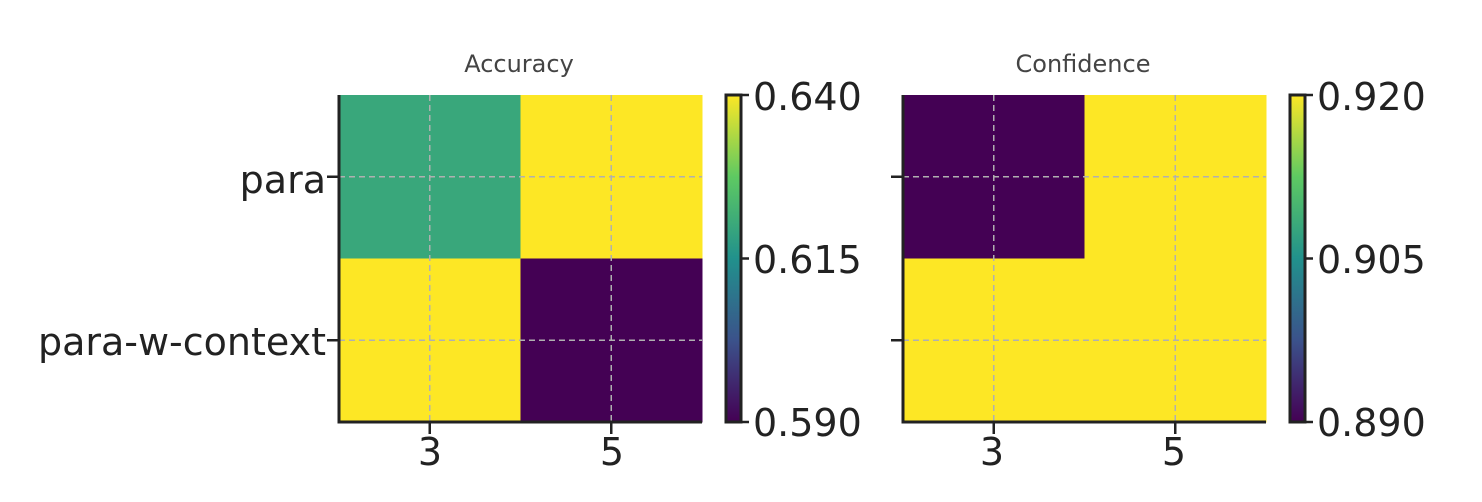 Image resolution: width=1482 pixels, height=502 pixels. What do you see at coordinates (807, 97) in the screenshot?
I see `colorbar-tick-label: 0.640` at bounding box center [807, 97].